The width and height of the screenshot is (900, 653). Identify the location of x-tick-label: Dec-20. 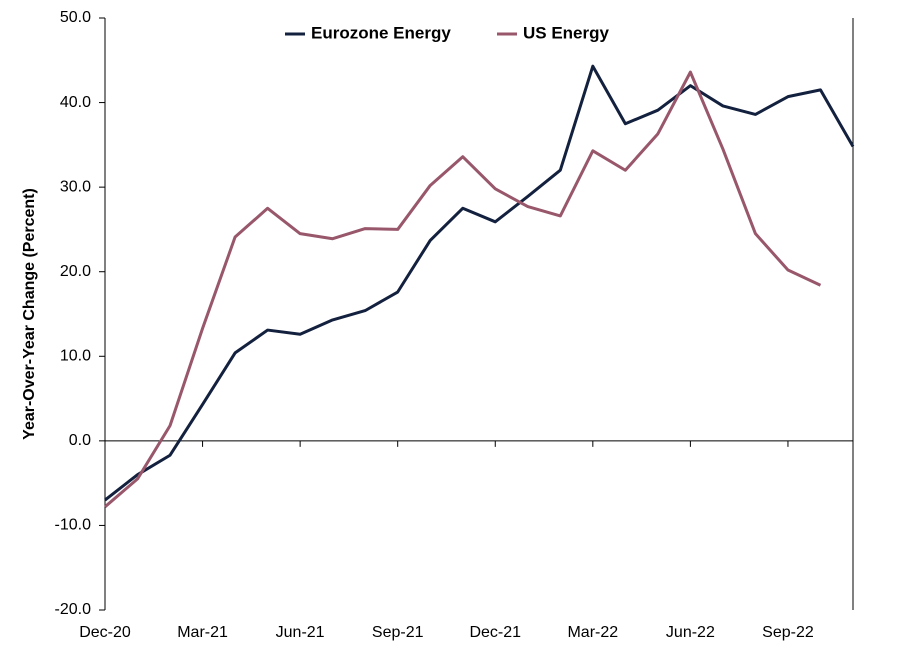
(105, 632).